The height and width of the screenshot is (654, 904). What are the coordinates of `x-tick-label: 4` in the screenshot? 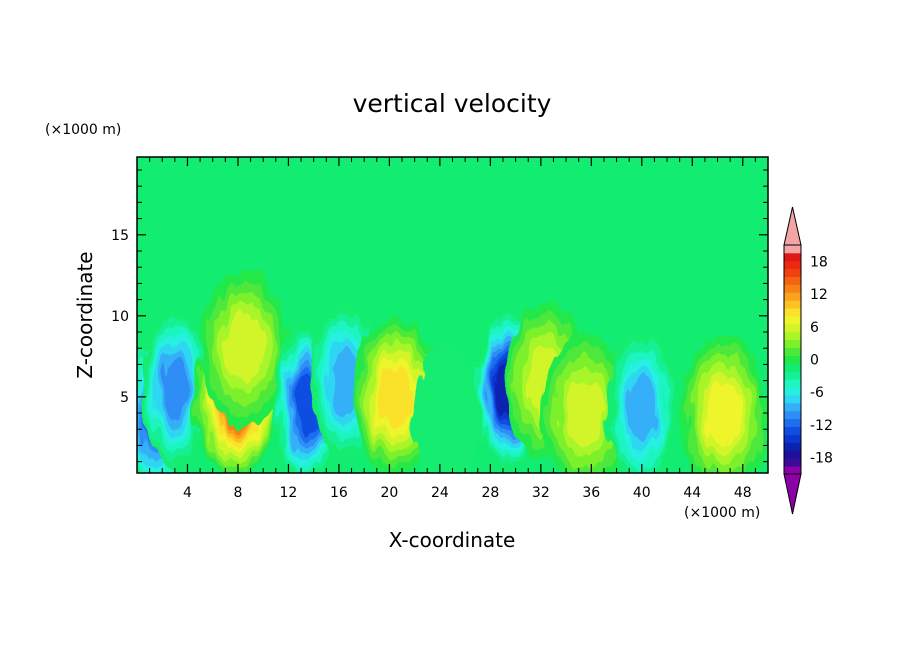 It's located at (187, 493).